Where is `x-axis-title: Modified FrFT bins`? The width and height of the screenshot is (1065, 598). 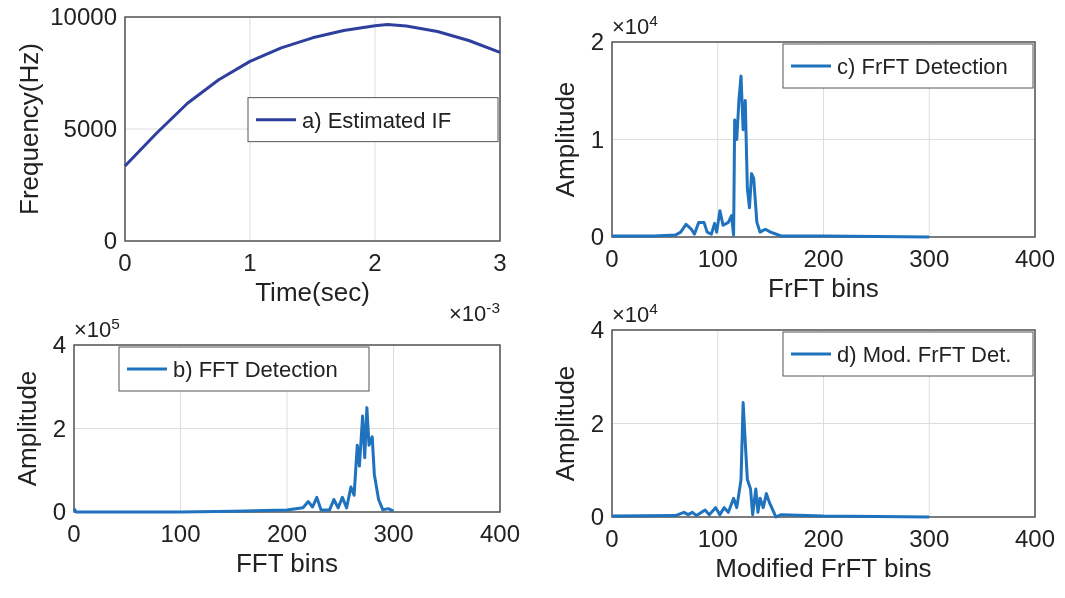 x-axis-title: Modified FrFT bins is located at coordinates (823, 568).